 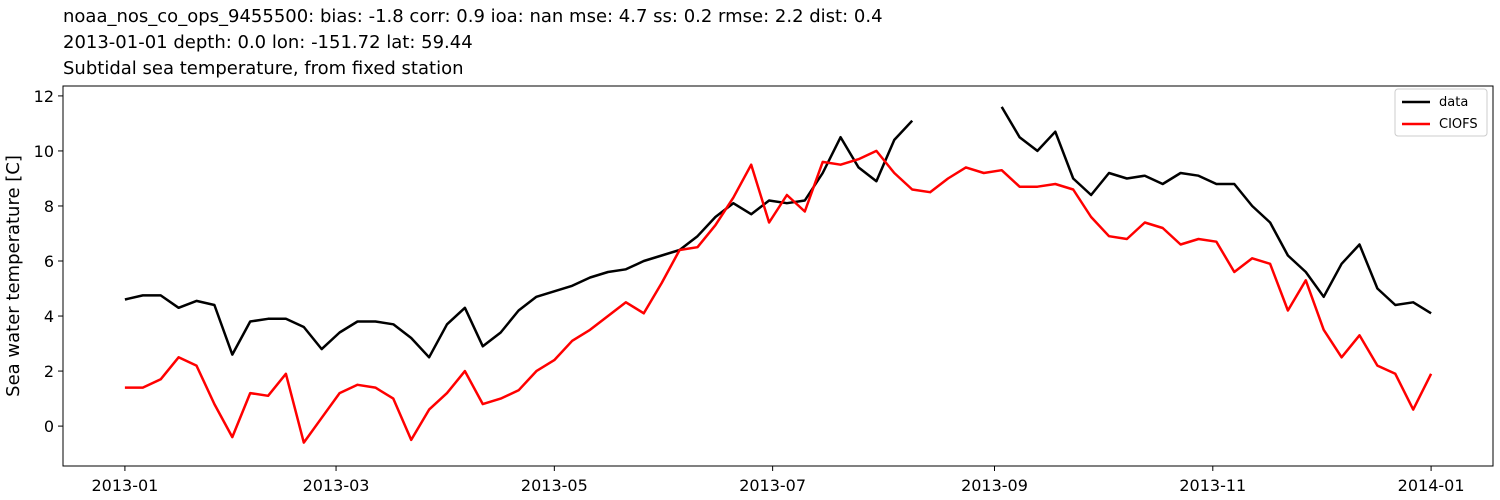 What do you see at coordinates (1431, 485) in the screenshot?
I see `x-tick-label: 2014-01` at bounding box center [1431, 485].